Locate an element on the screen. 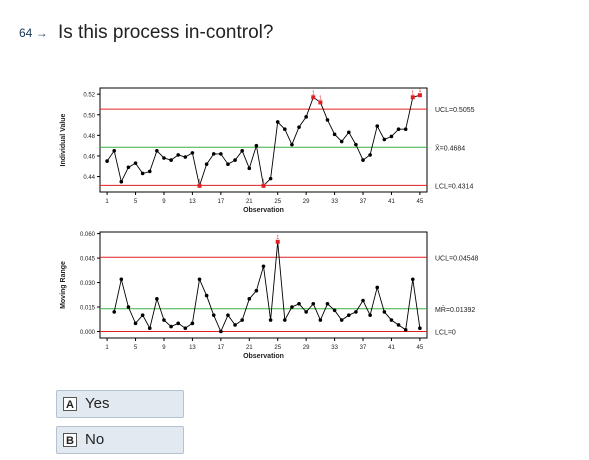 This screenshot has height=460, width=589. option-b-label: No is located at coordinates (95, 439).